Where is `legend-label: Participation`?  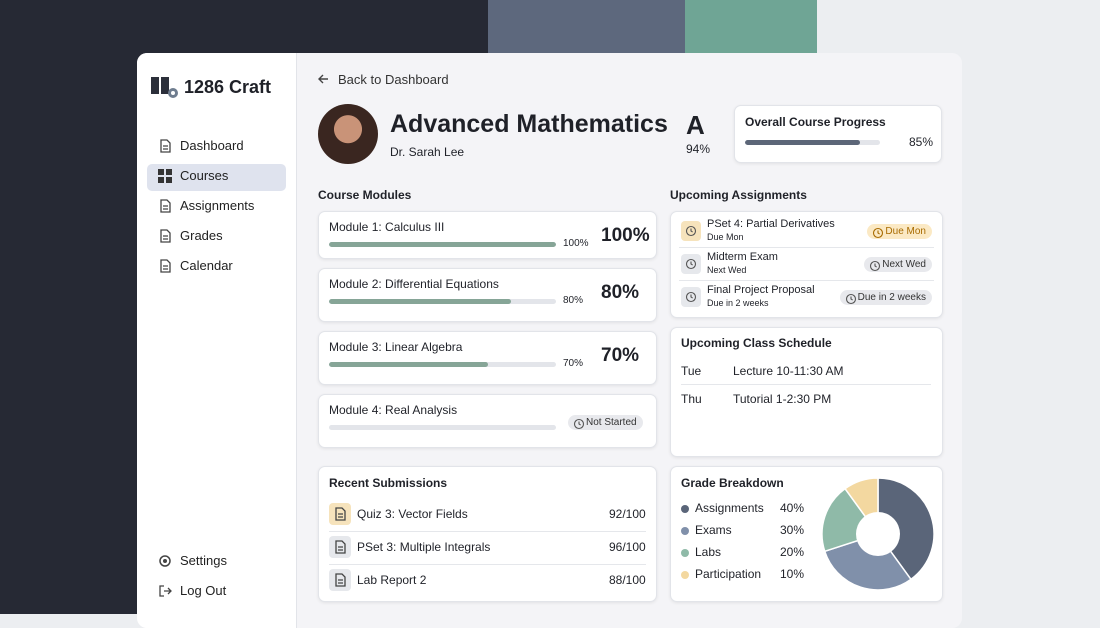
legend-label: Participation is located at coordinates (728, 574).